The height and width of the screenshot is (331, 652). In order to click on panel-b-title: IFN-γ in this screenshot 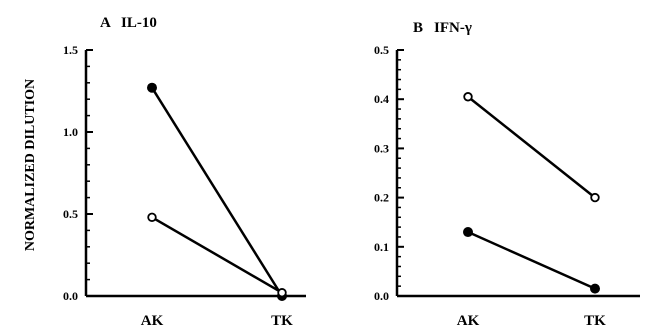, I will do `click(453, 28)`.